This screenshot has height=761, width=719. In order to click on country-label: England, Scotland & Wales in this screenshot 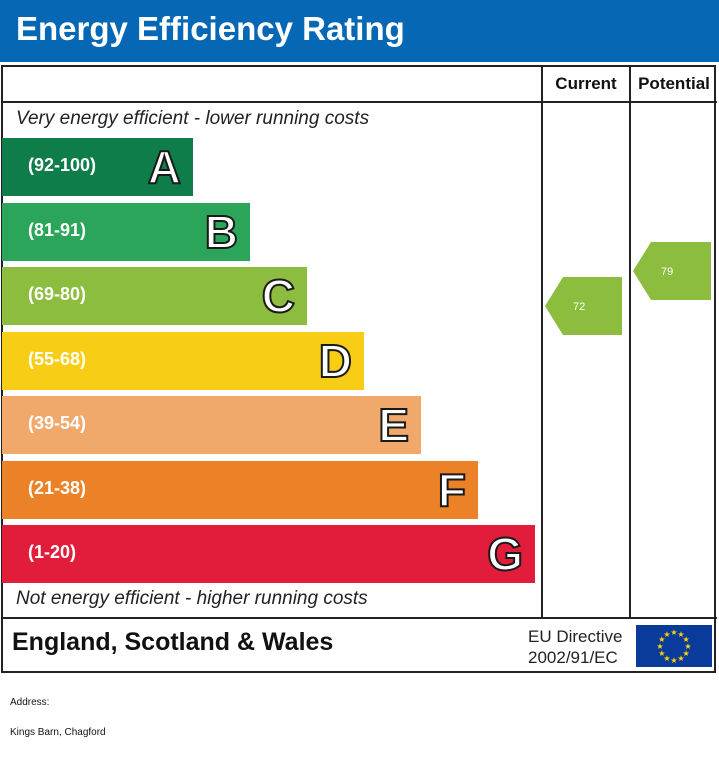, I will do `click(173, 642)`.